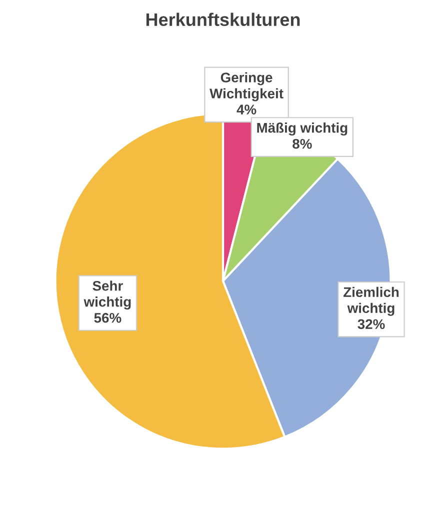 The height and width of the screenshot is (511, 446). Describe the element at coordinates (371, 301) in the screenshot. I see `slice-label: Ziemlich wichtig` at that location.